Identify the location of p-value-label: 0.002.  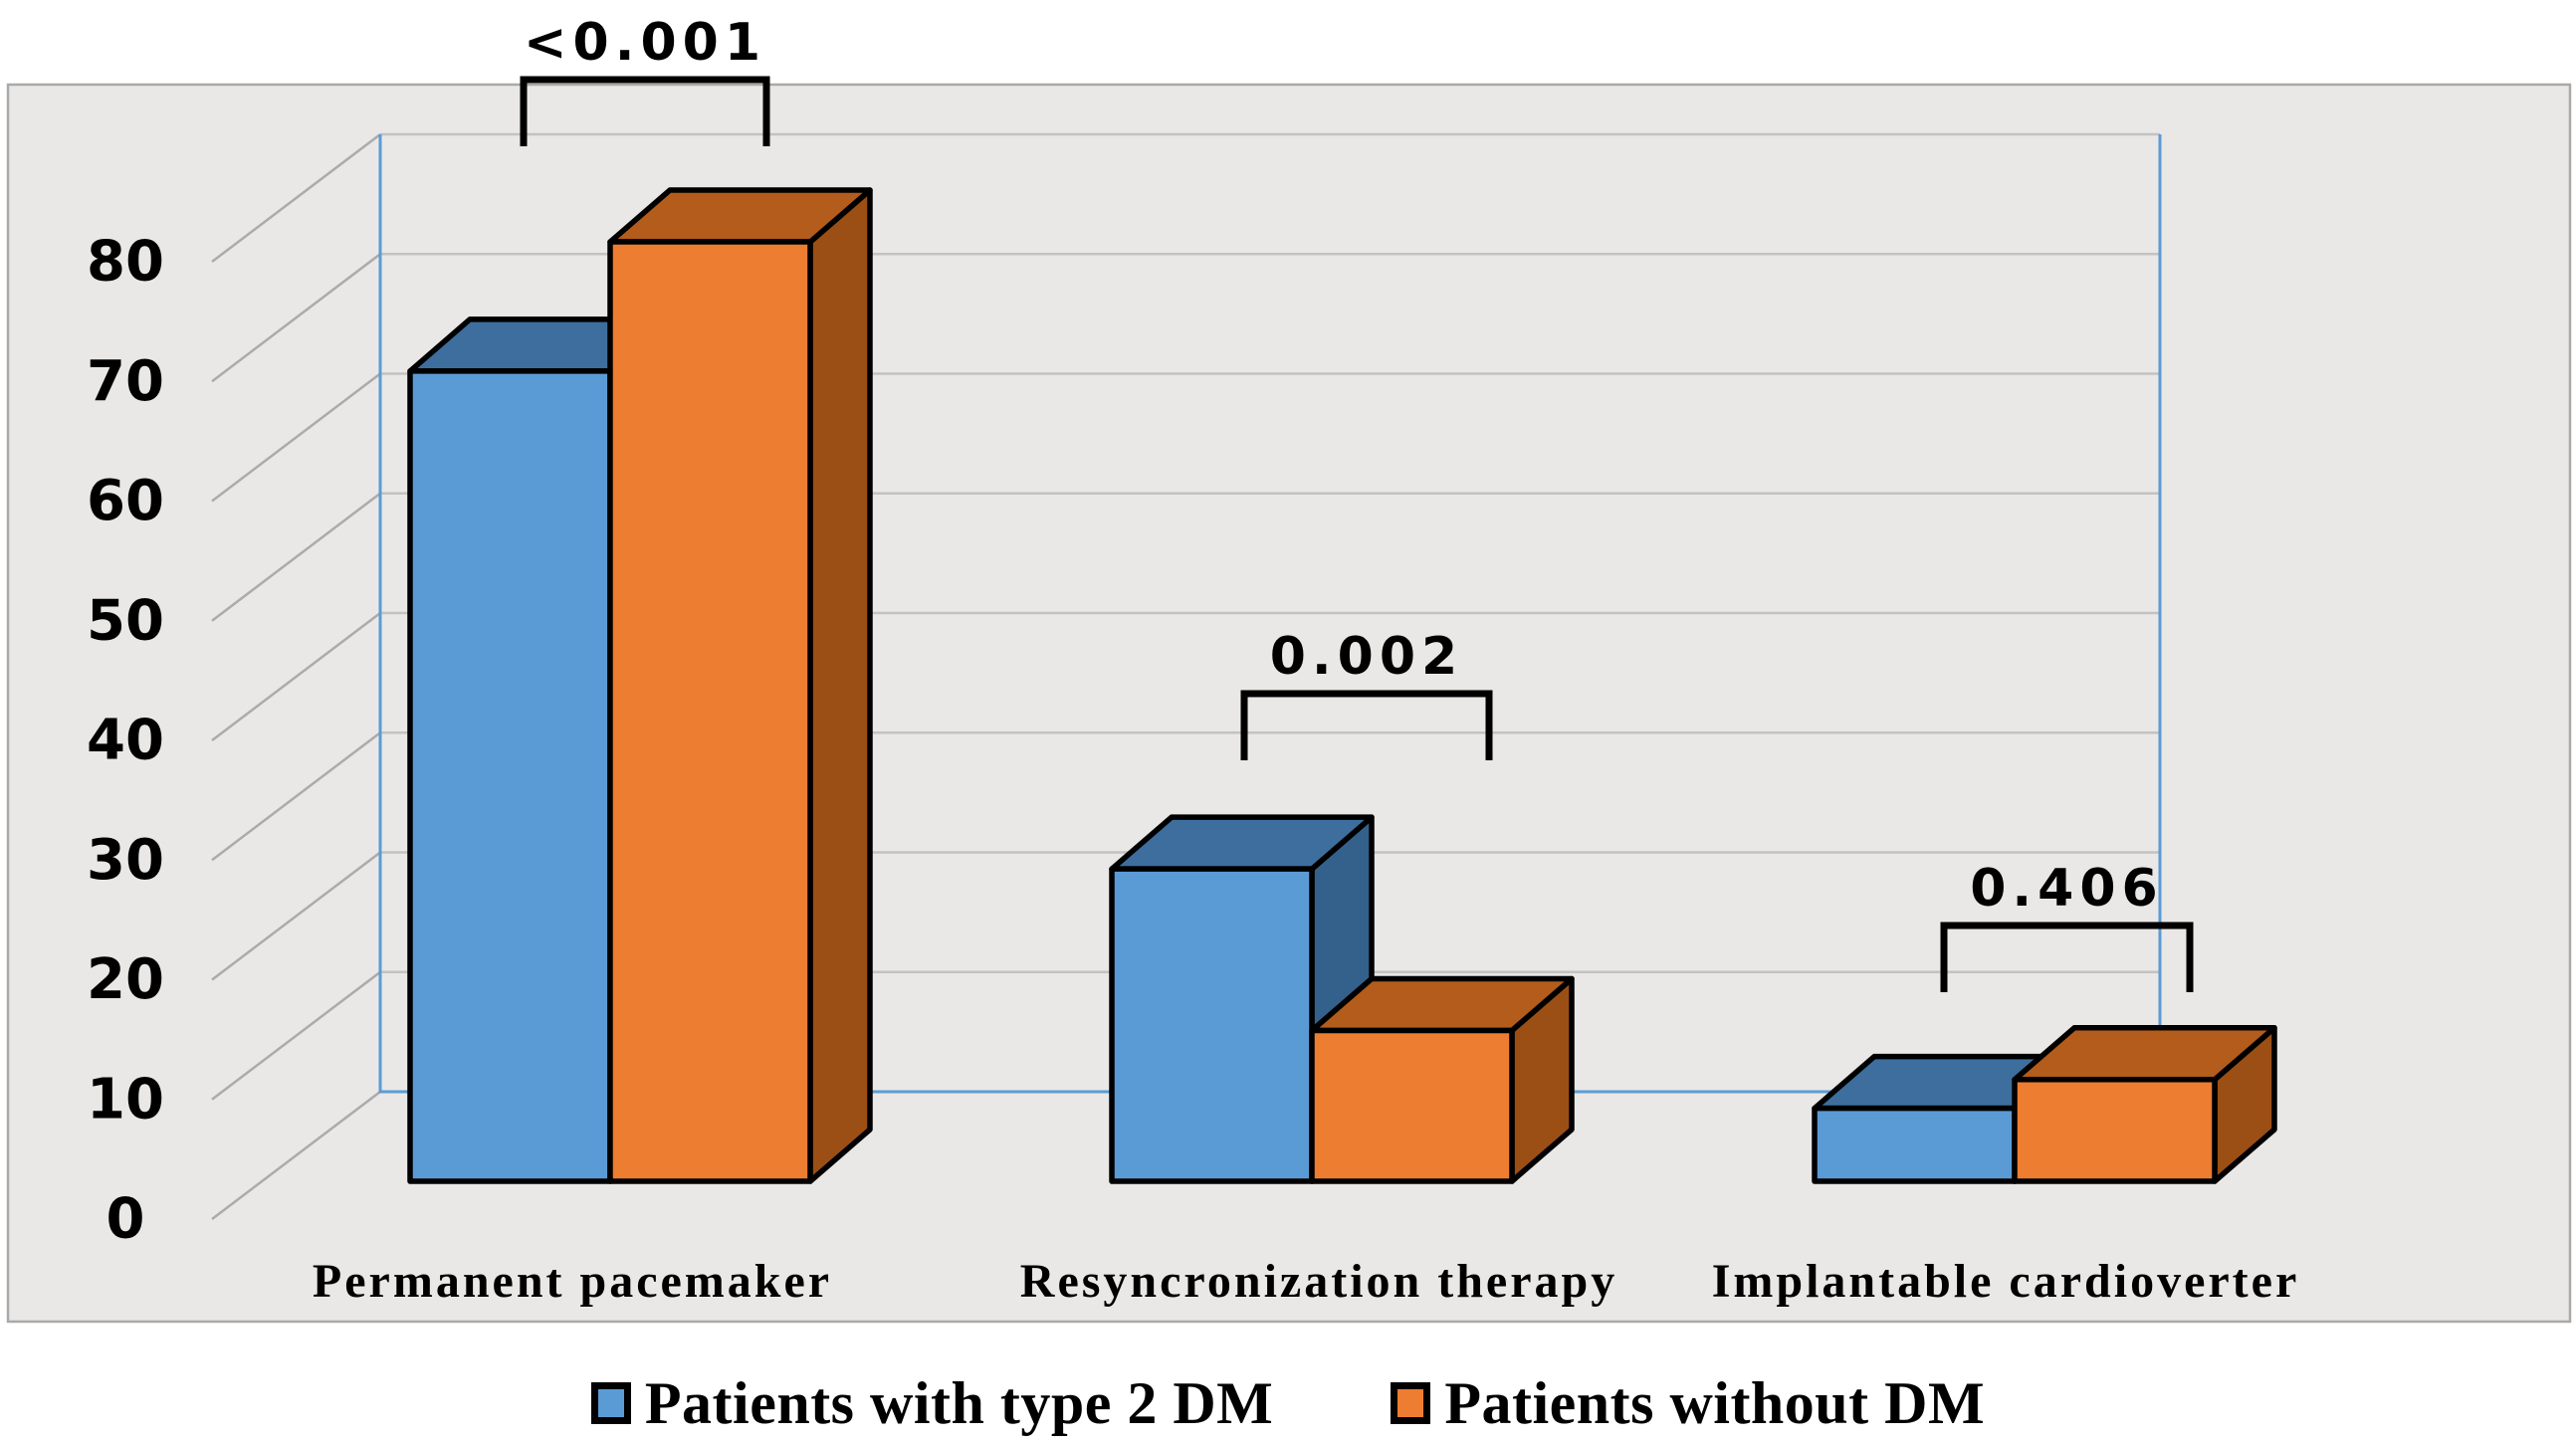
(1366, 657).